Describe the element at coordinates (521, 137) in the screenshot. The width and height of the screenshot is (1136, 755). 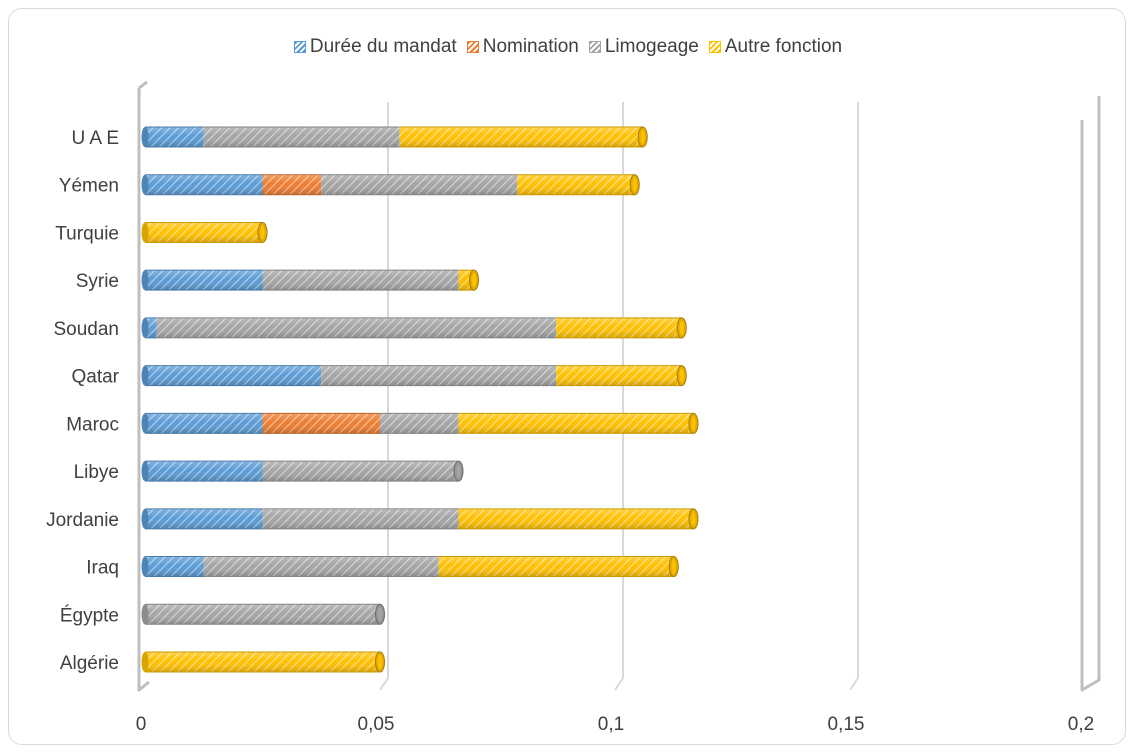
I see `bar-u-a-e-autre-fonction` at that location.